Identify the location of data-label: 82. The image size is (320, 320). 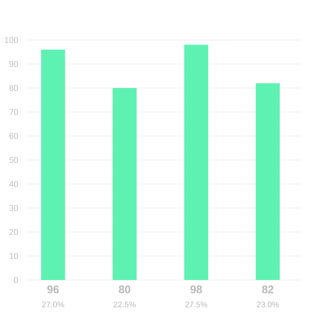
(268, 290).